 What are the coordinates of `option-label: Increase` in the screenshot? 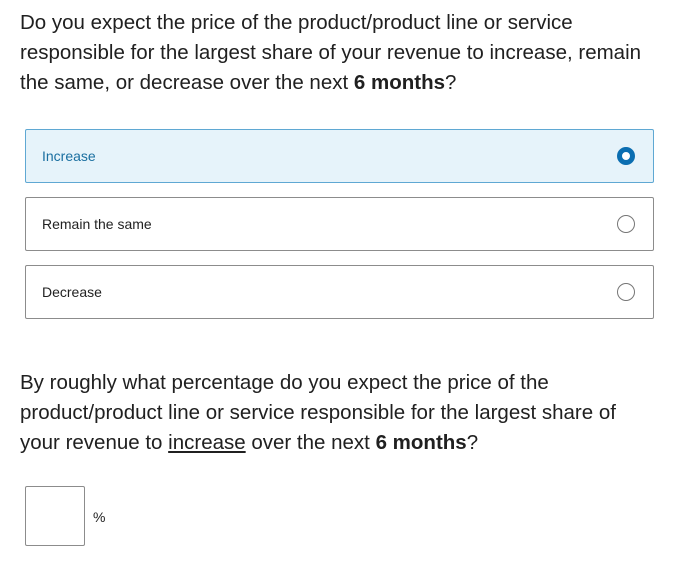 It's located at (69, 156).